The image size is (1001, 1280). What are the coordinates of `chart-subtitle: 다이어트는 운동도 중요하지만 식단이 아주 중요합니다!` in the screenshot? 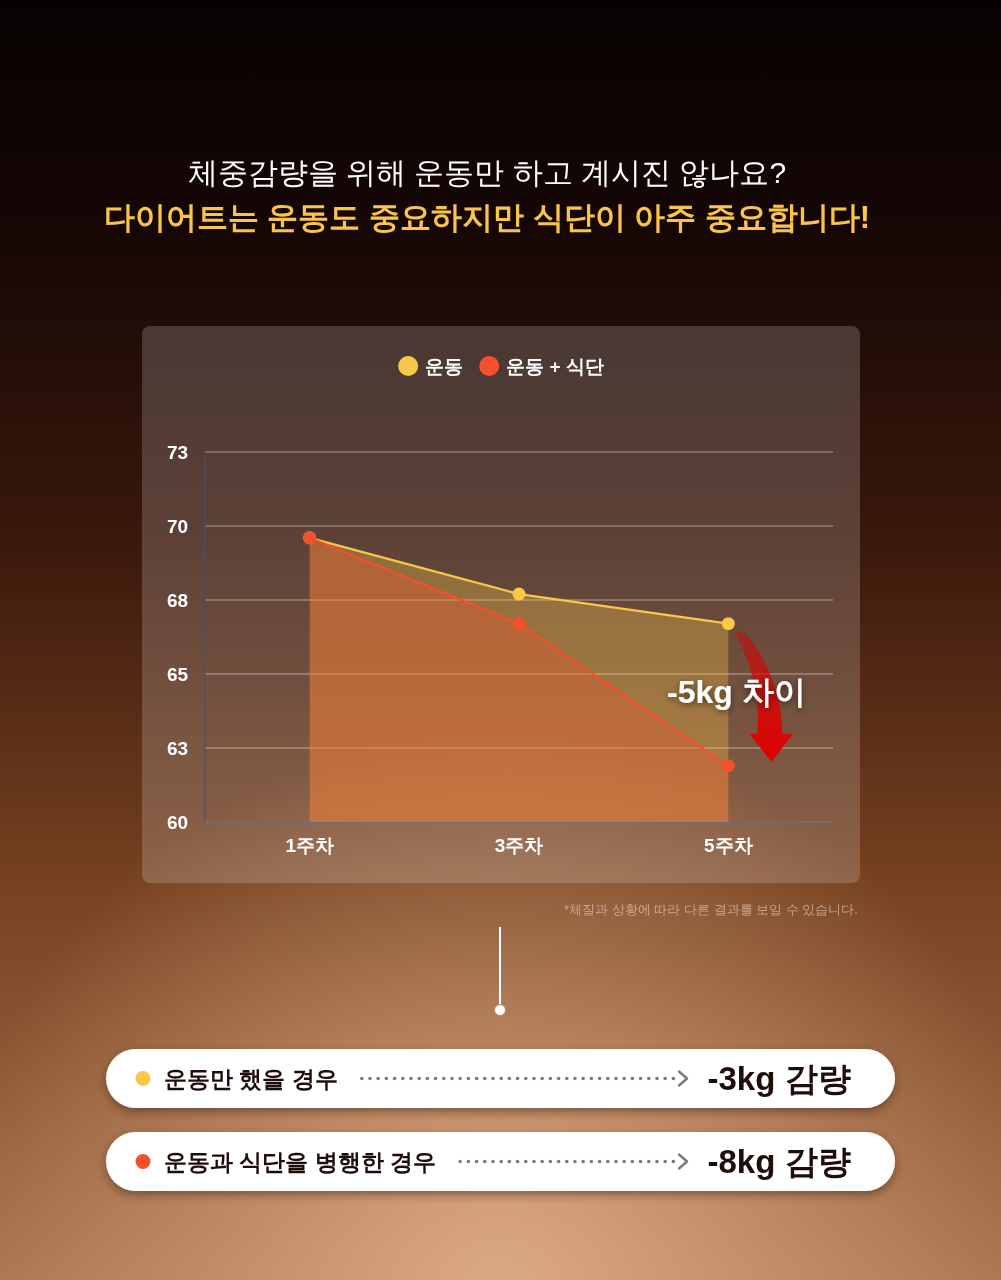 It's located at (487, 217).